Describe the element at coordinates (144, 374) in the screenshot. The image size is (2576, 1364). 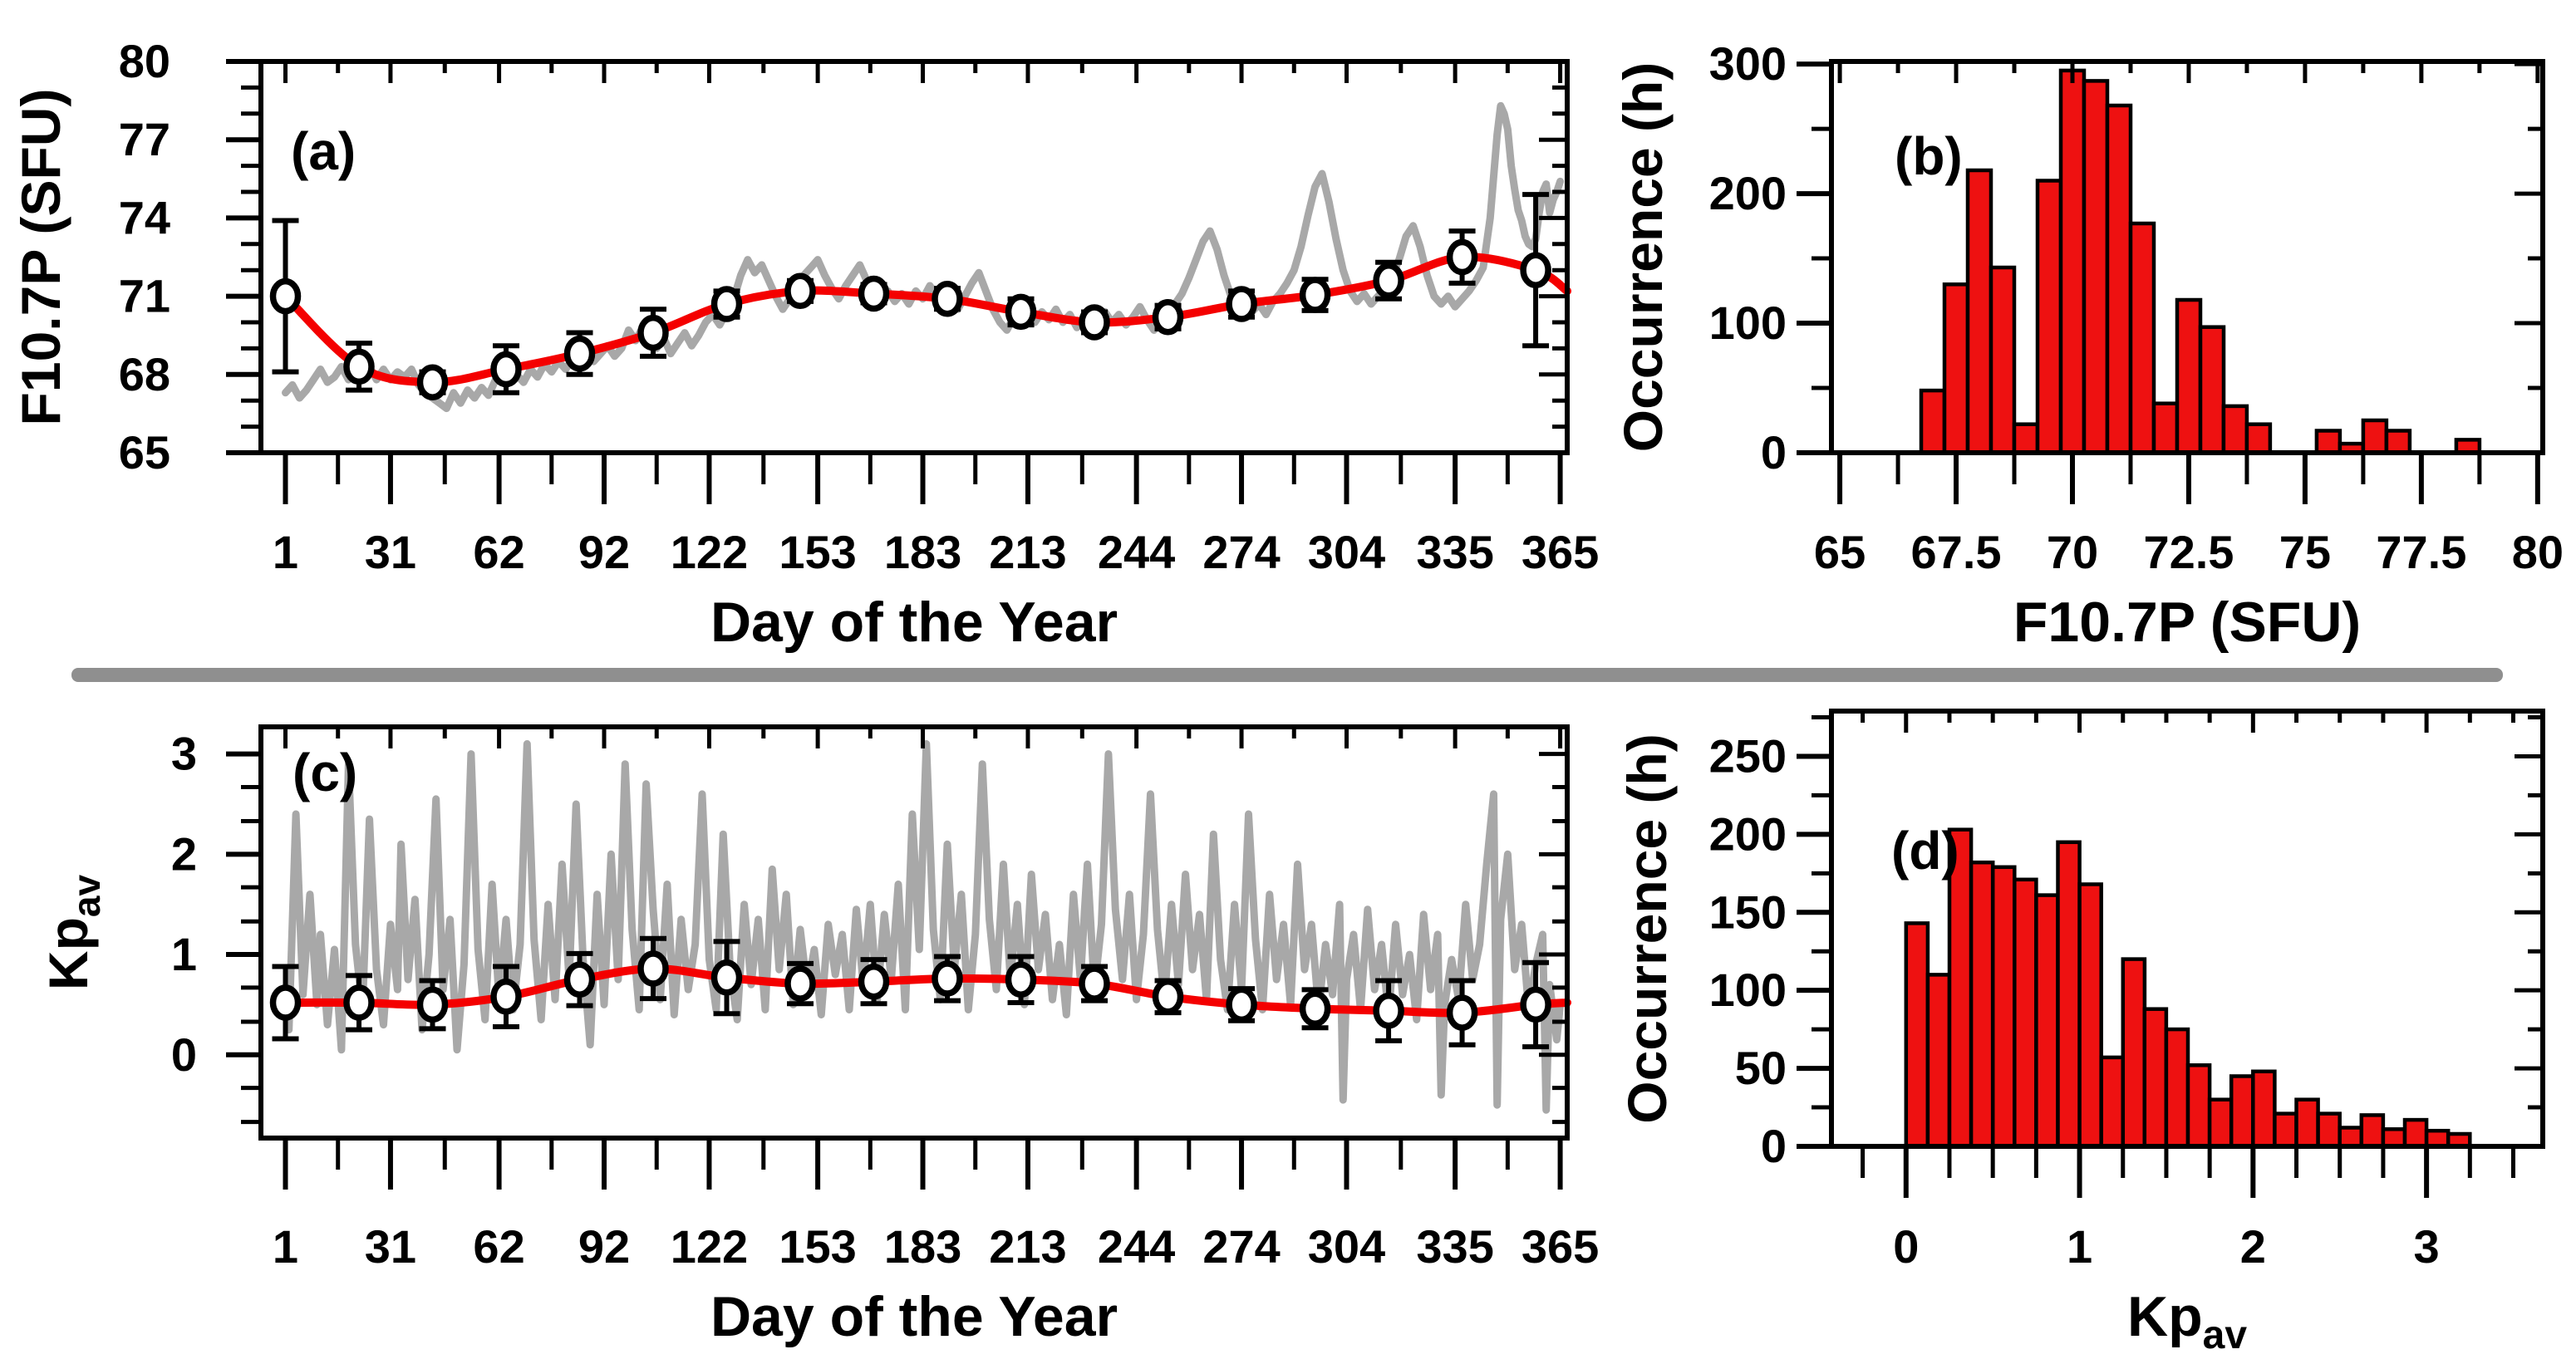
I see `y-tick-label: 68` at that location.